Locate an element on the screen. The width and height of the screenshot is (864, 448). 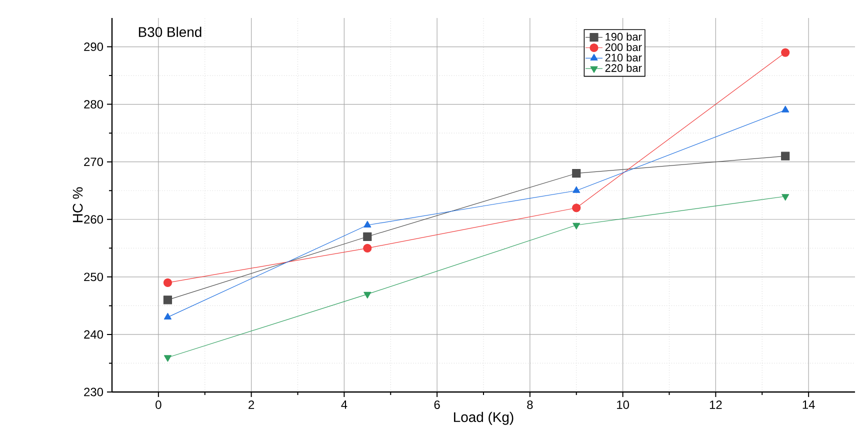
y-tick-label: 270 is located at coordinates (94, 162).